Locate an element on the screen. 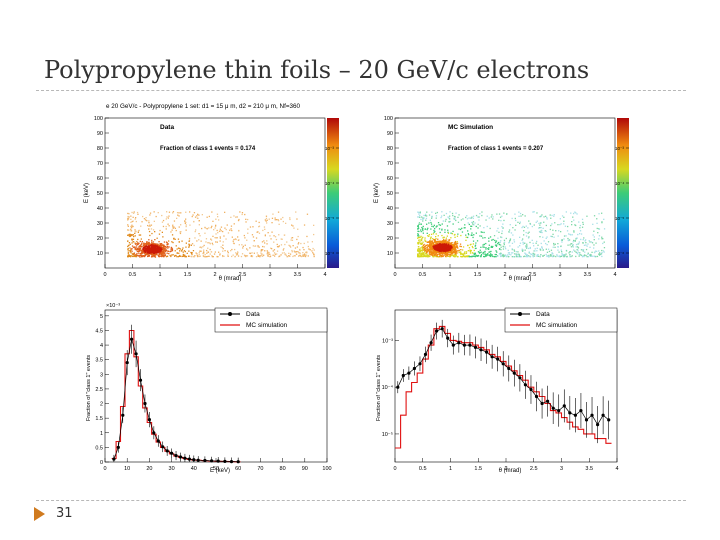 Image resolution: width=720 pixels, height=540 pixels. heatmap-data-ytick-label: 70 is located at coordinates (100, 164).